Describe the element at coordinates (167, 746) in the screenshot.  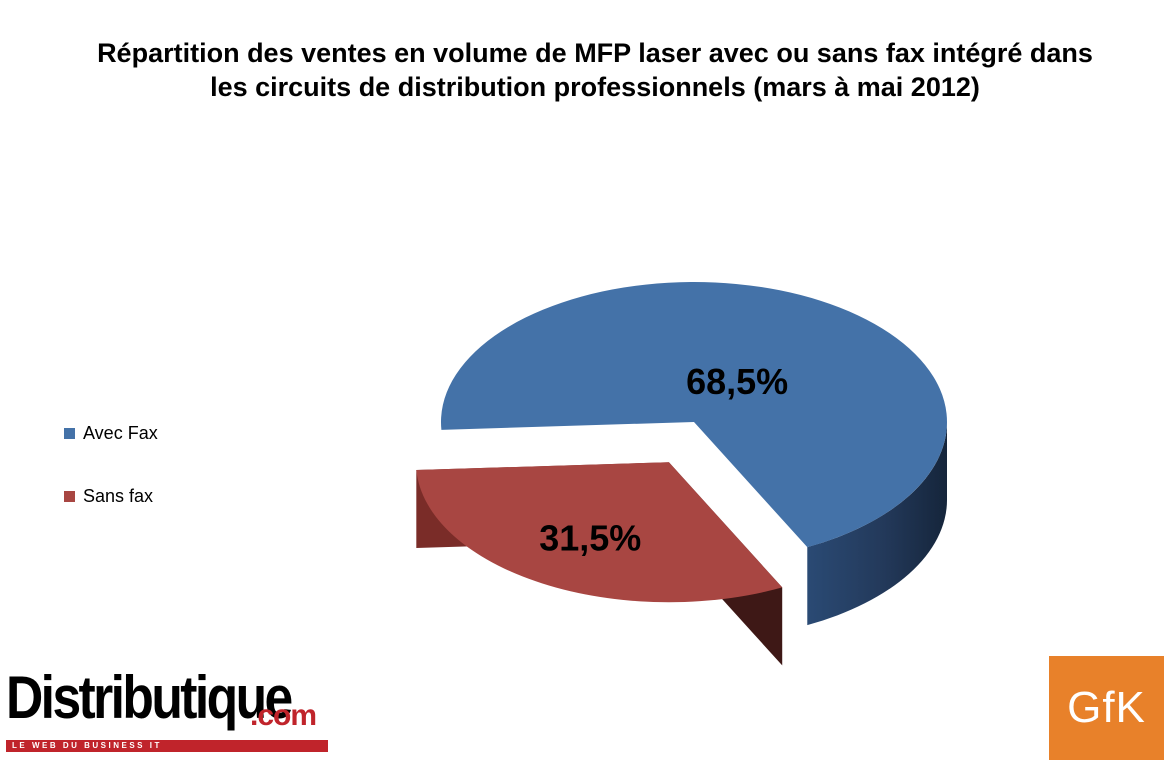
I see `distributique-logo-tagline: LE WEB DU BUSINESS IT` at that location.